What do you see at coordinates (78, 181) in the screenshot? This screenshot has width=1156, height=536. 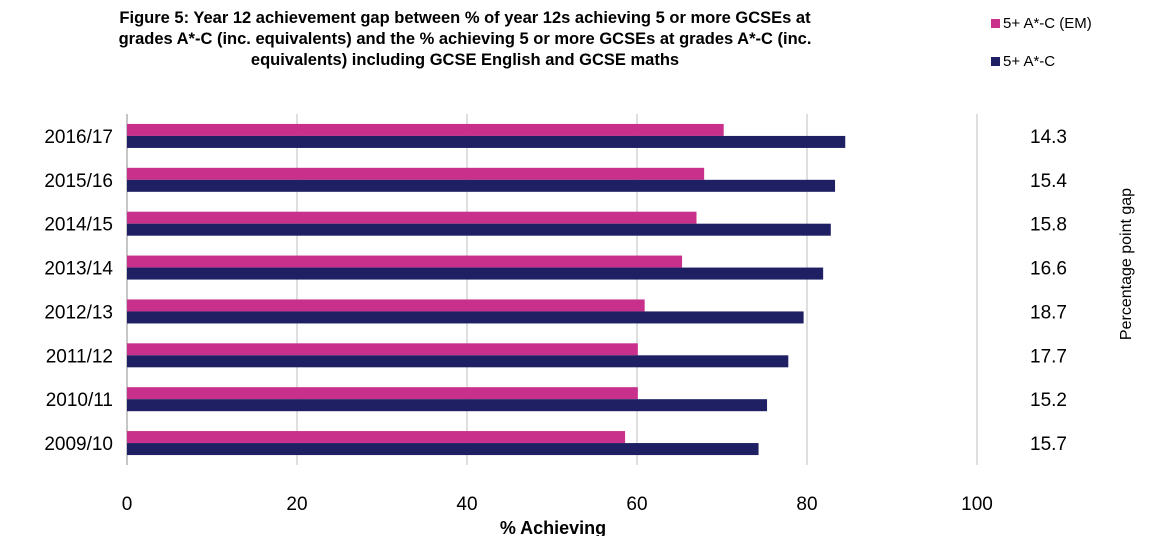 I see `category-label: 2015/16` at bounding box center [78, 181].